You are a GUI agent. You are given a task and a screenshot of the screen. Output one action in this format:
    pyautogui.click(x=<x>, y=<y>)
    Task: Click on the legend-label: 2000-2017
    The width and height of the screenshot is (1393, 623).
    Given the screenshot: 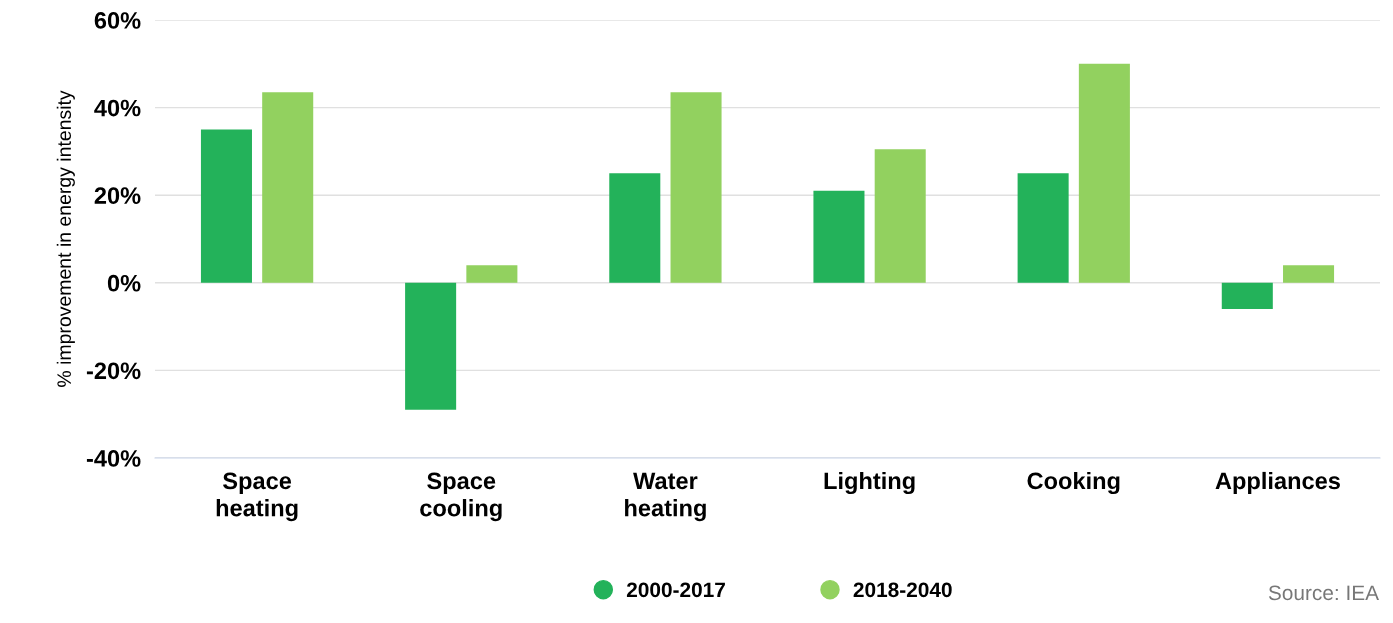 What is the action you would take?
    pyautogui.click(x=675, y=590)
    